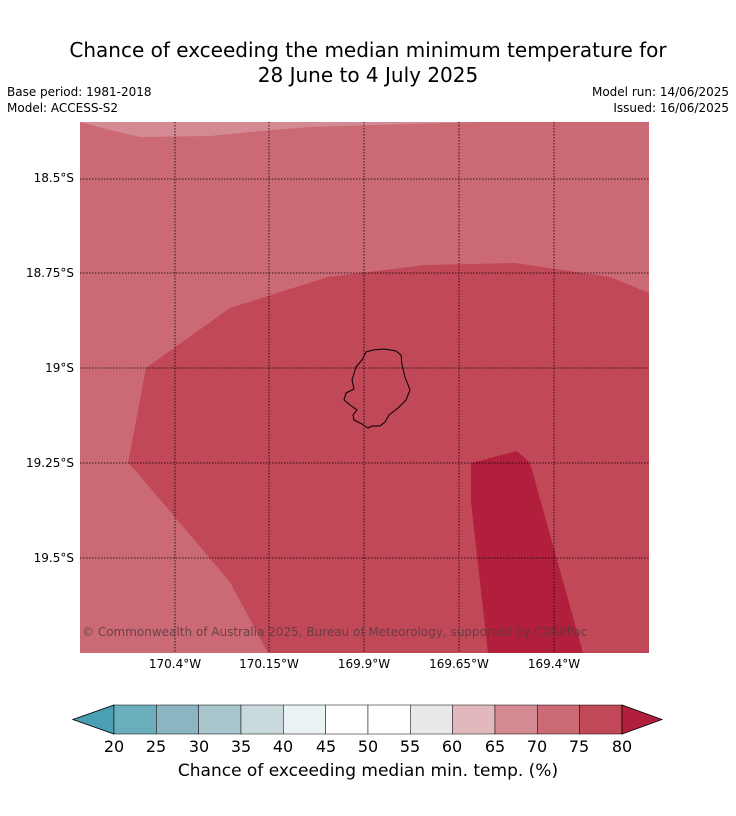 The height and width of the screenshot is (816, 736). Describe the element at coordinates (241, 746) in the screenshot. I see `colorbar-tick: 35` at that location.